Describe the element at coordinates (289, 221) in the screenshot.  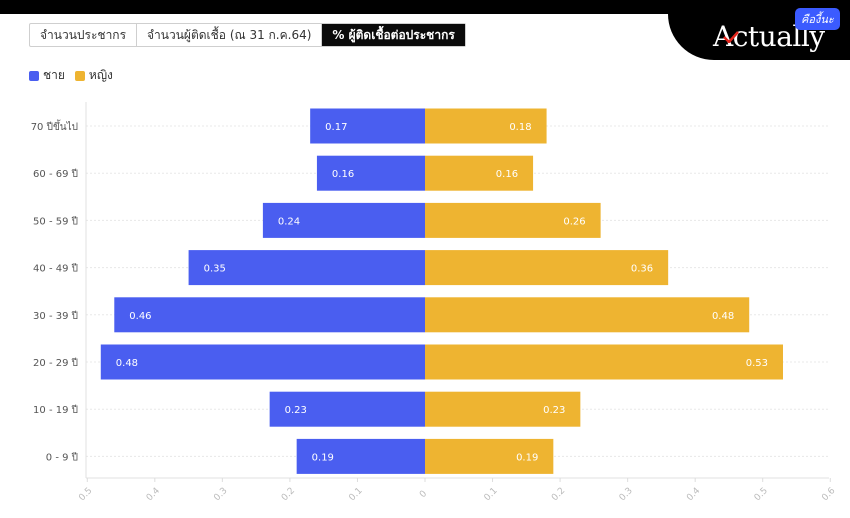
I see `bar-label-male: 0.24` at that location.